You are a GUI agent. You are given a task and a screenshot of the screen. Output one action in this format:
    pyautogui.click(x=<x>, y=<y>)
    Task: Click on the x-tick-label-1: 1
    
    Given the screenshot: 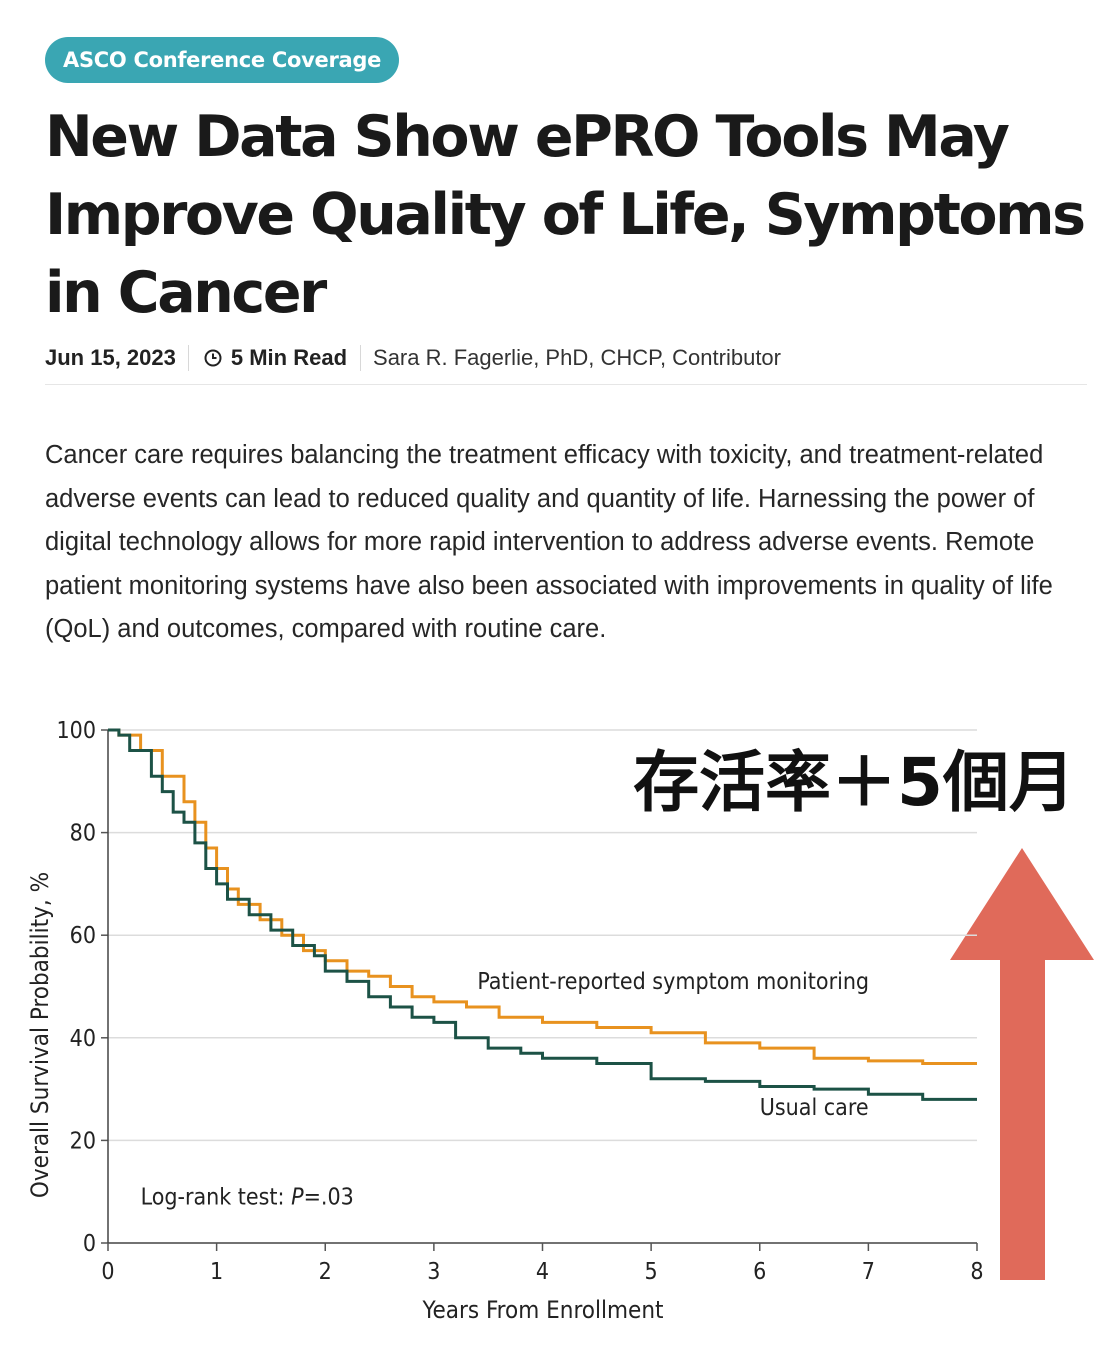 What is the action you would take?
    pyautogui.click(x=216, y=1272)
    